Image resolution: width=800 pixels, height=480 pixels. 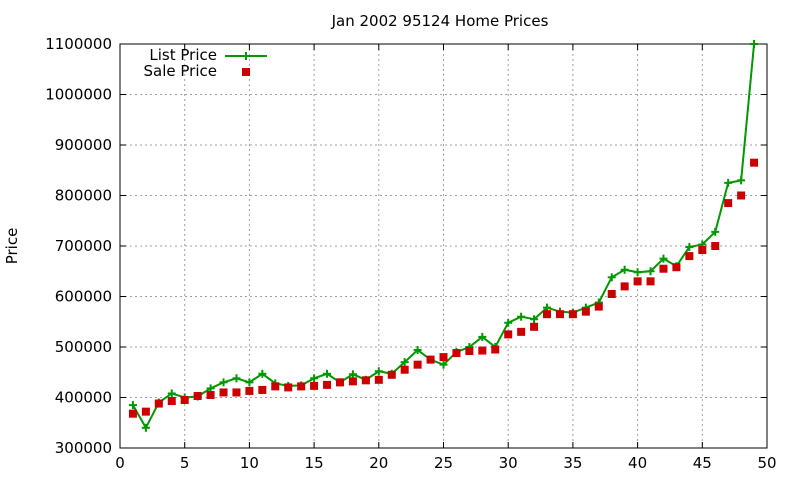 What do you see at coordinates (440, 21) in the screenshot?
I see `chart-title: Jan 2002 95124 Home Prices` at bounding box center [440, 21].